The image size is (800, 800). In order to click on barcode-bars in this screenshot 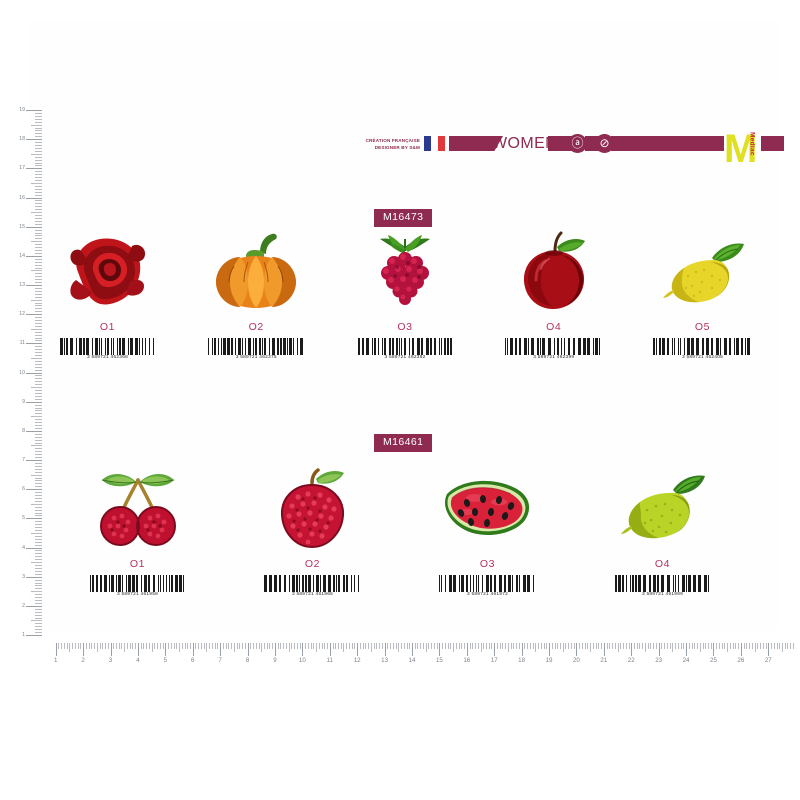, I will do `click(702, 346)`.